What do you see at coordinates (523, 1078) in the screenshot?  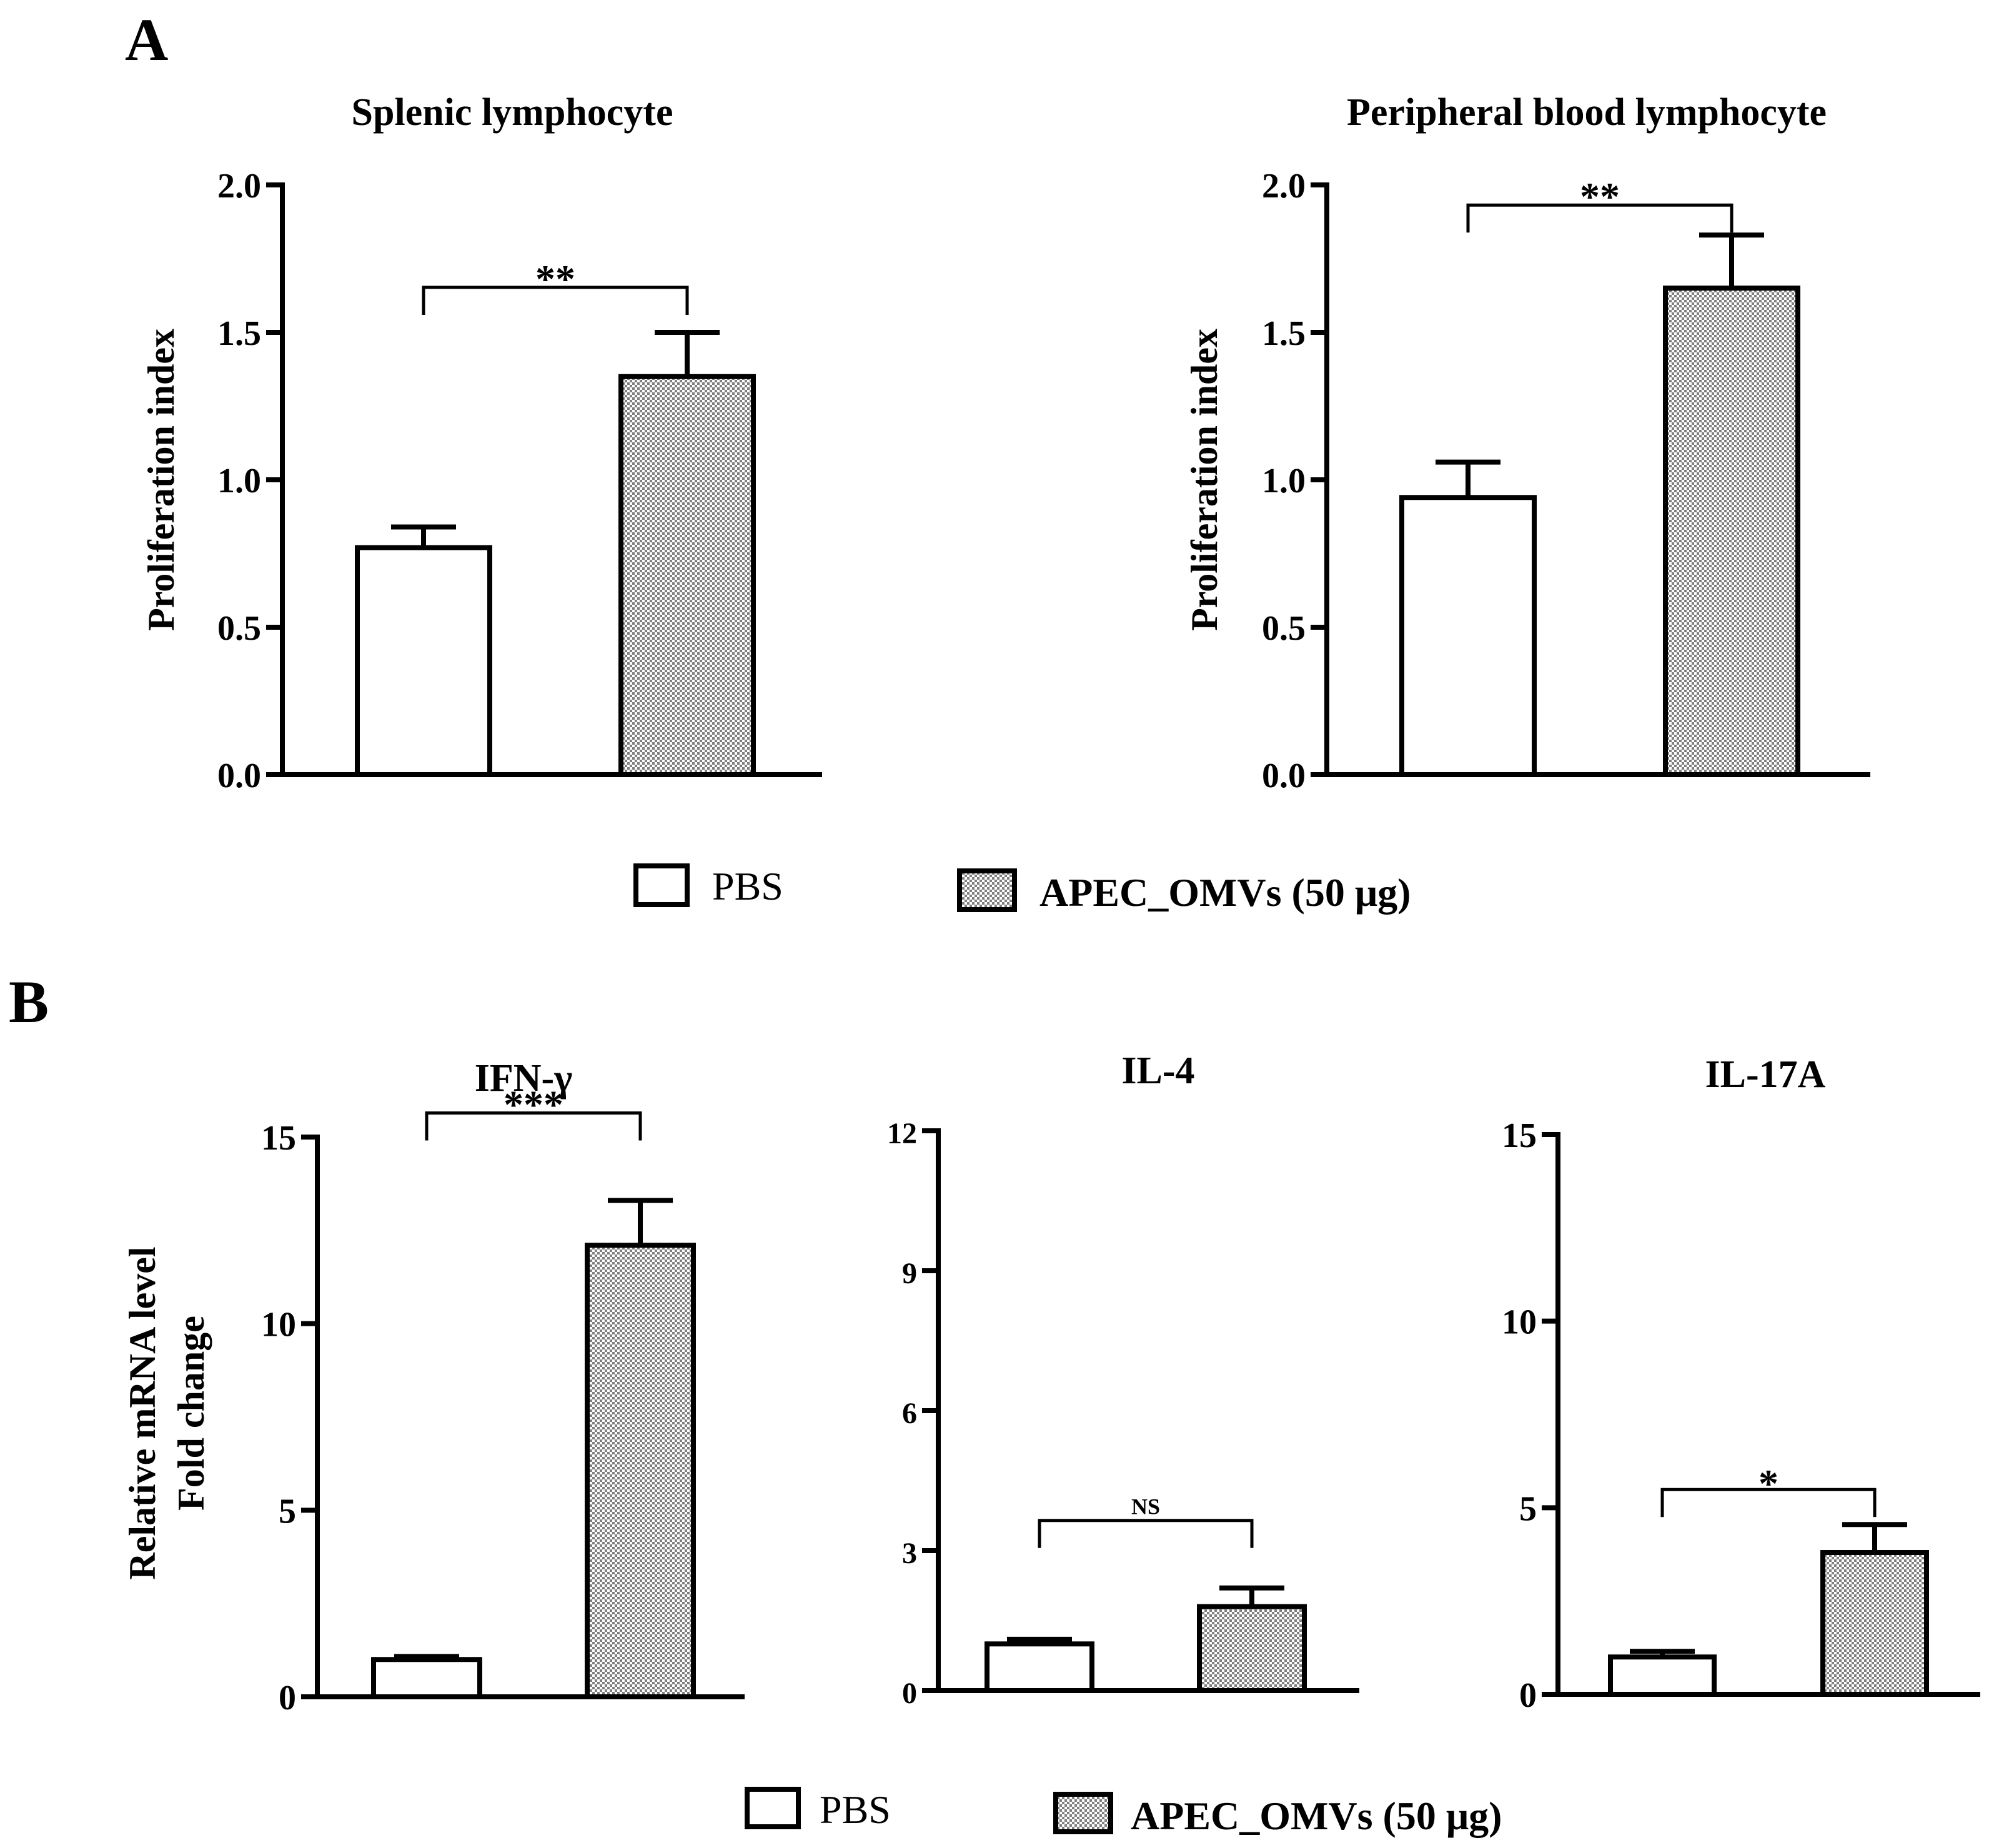 I see `chart-title: IFN-γ` at bounding box center [523, 1078].